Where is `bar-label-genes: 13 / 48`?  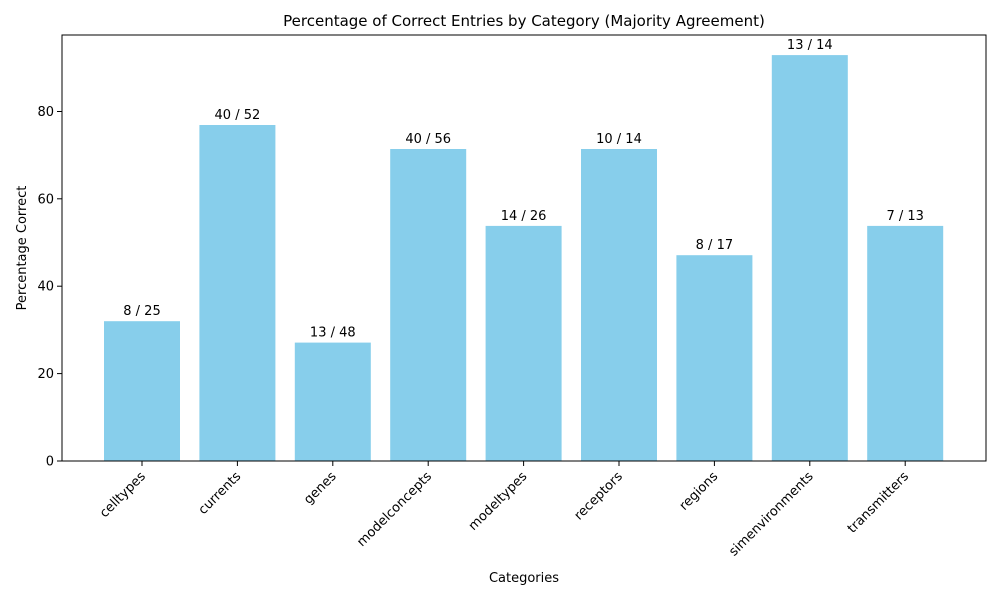
bar-label-genes: 13 / 48 is located at coordinates (333, 333).